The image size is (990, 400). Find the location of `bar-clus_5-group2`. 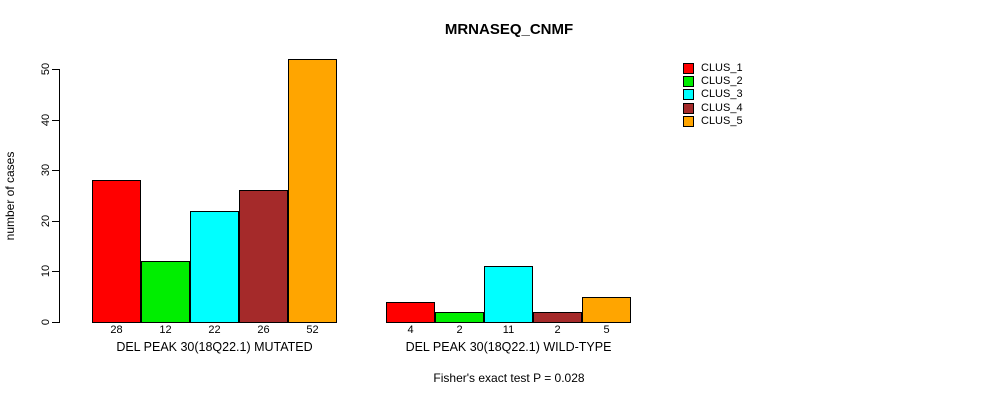

bar-clus_5-group2 is located at coordinates (606, 310).